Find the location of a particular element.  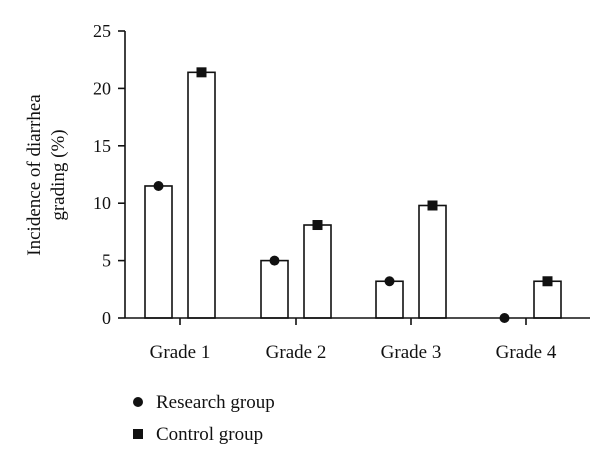

y-tick-label-0: 0 is located at coordinates (106, 318).